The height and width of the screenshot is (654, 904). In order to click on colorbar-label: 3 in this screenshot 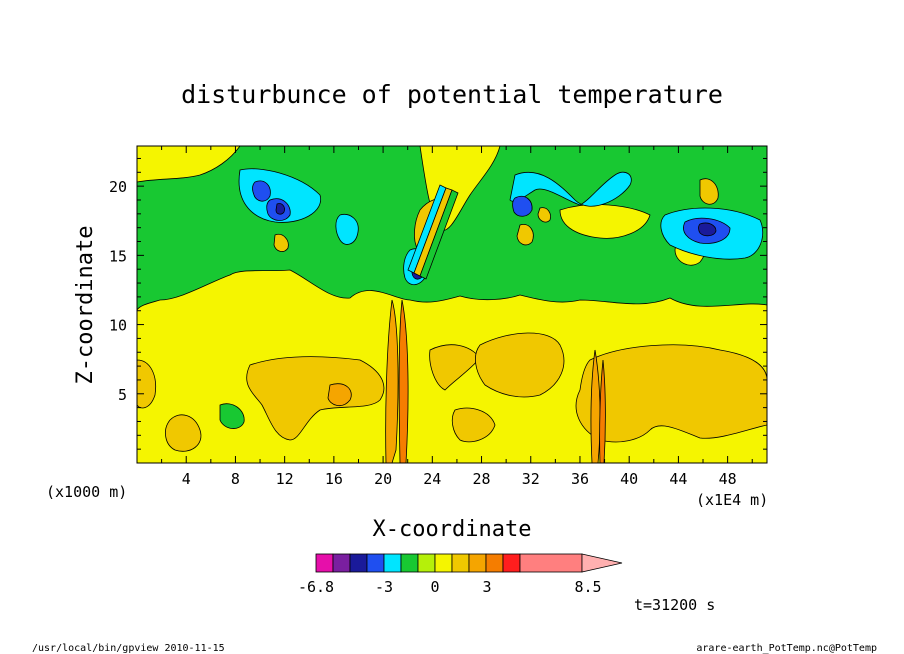, I will do `click(486, 587)`.